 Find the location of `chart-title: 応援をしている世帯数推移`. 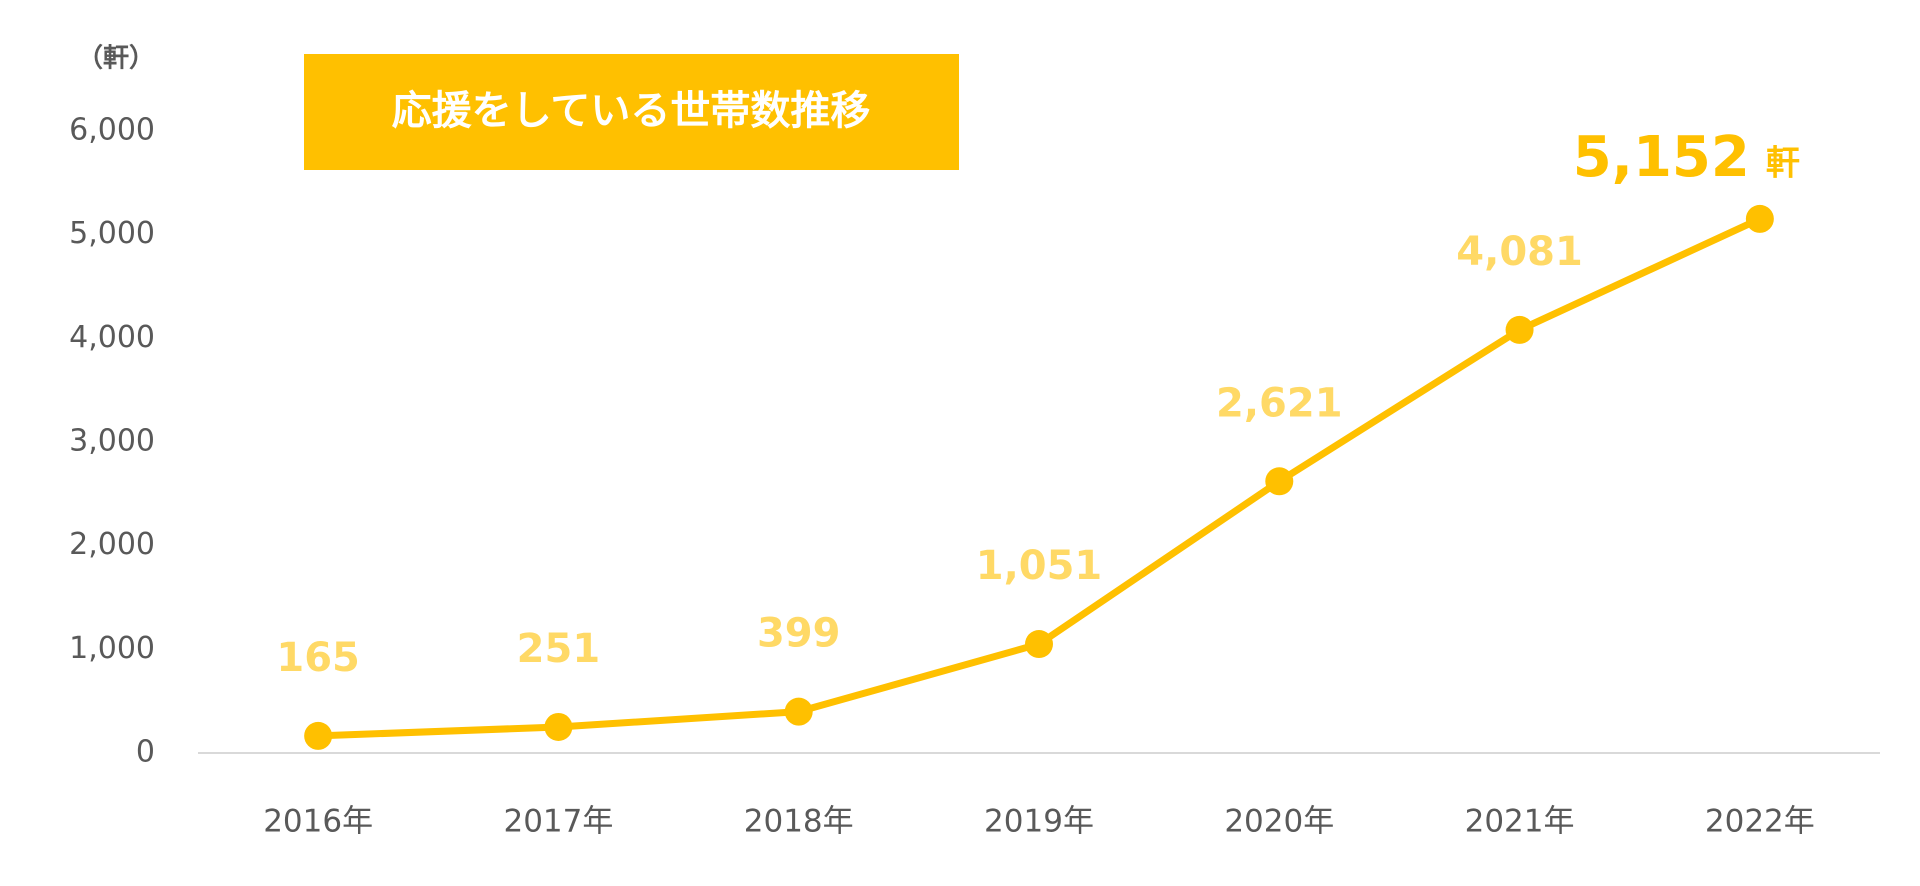

chart-title: 応援をしている世帯数推移 is located at coordinates (631, 111).